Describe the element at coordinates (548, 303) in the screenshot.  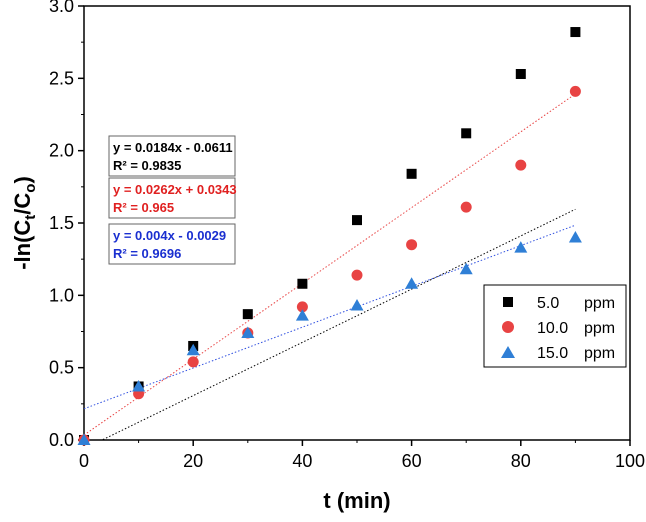
I see `legend-label-5ppm-value: 5.0` at that location.